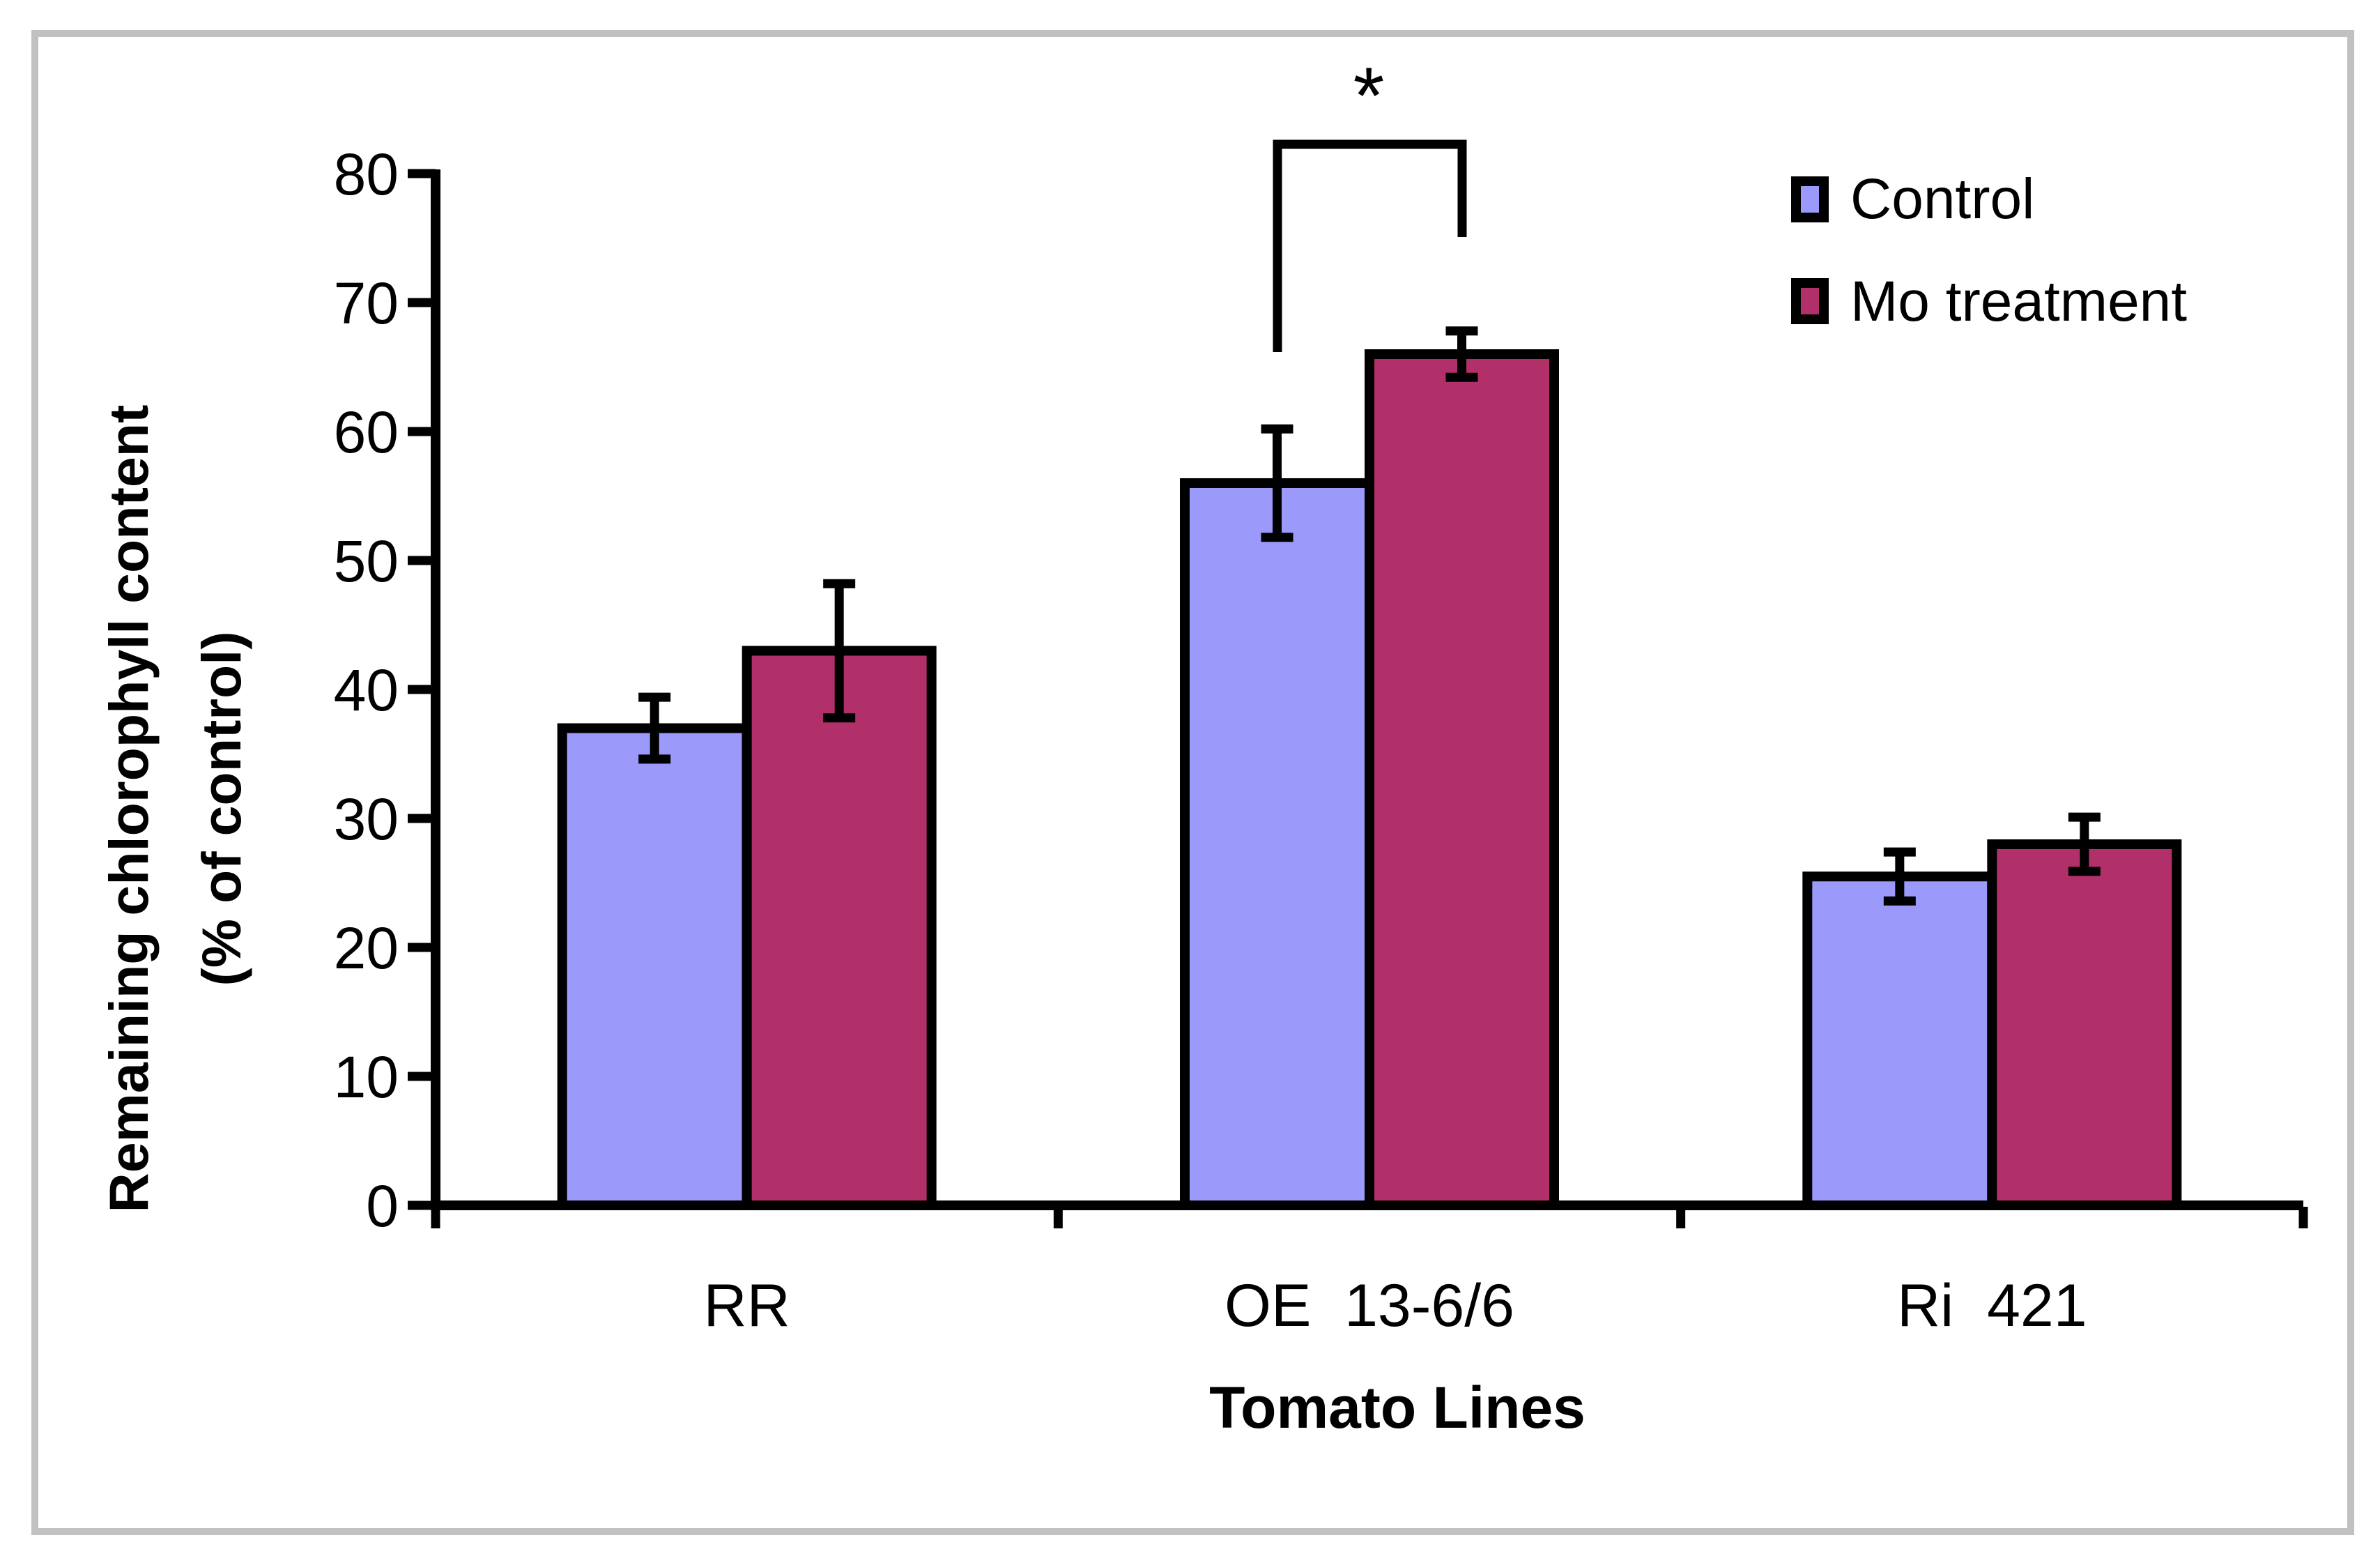 The image size is (2380, 1563). I want to click on category-label: RR, so click(747, 1305).